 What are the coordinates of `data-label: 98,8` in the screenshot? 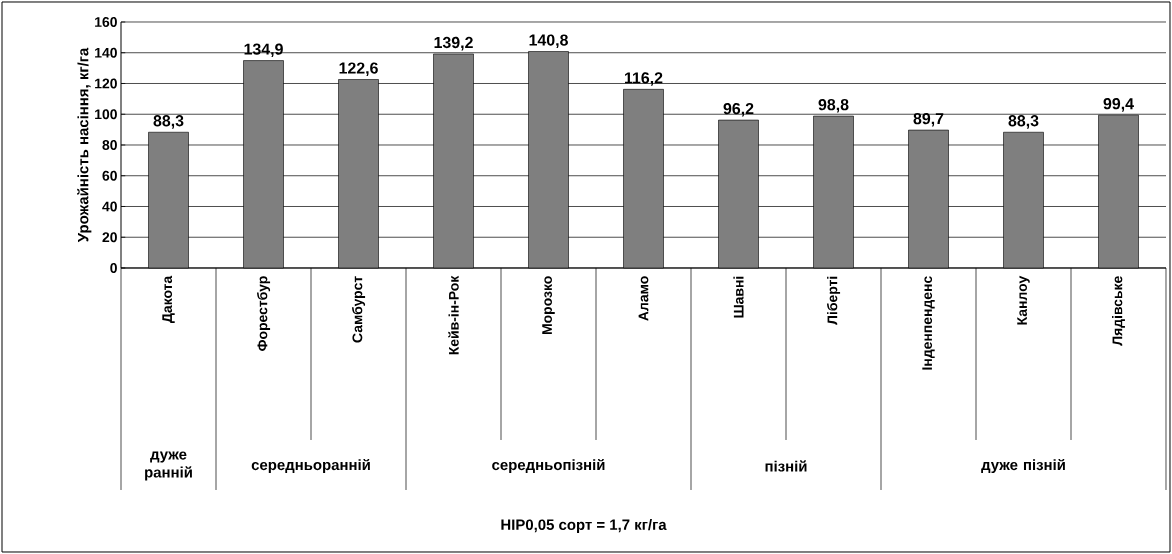 It's located at (833, 105).